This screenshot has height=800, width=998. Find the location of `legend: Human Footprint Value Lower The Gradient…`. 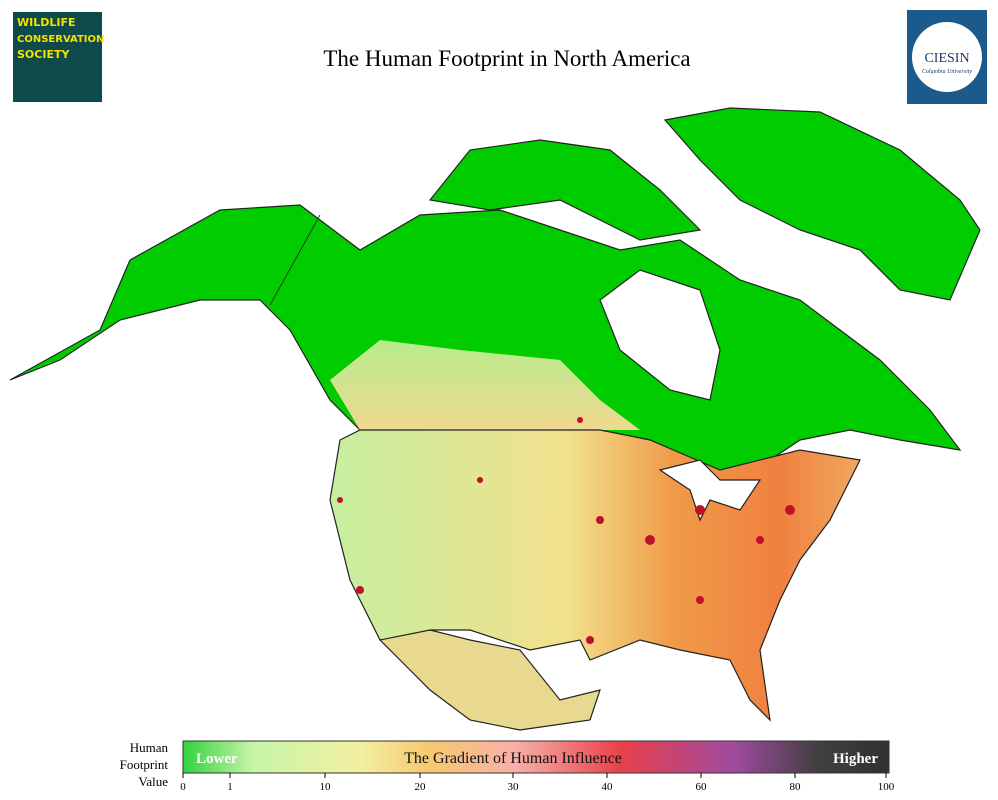

legend: Human Footprint Value Lower The Gradient… is located at coordinates (507, 766).